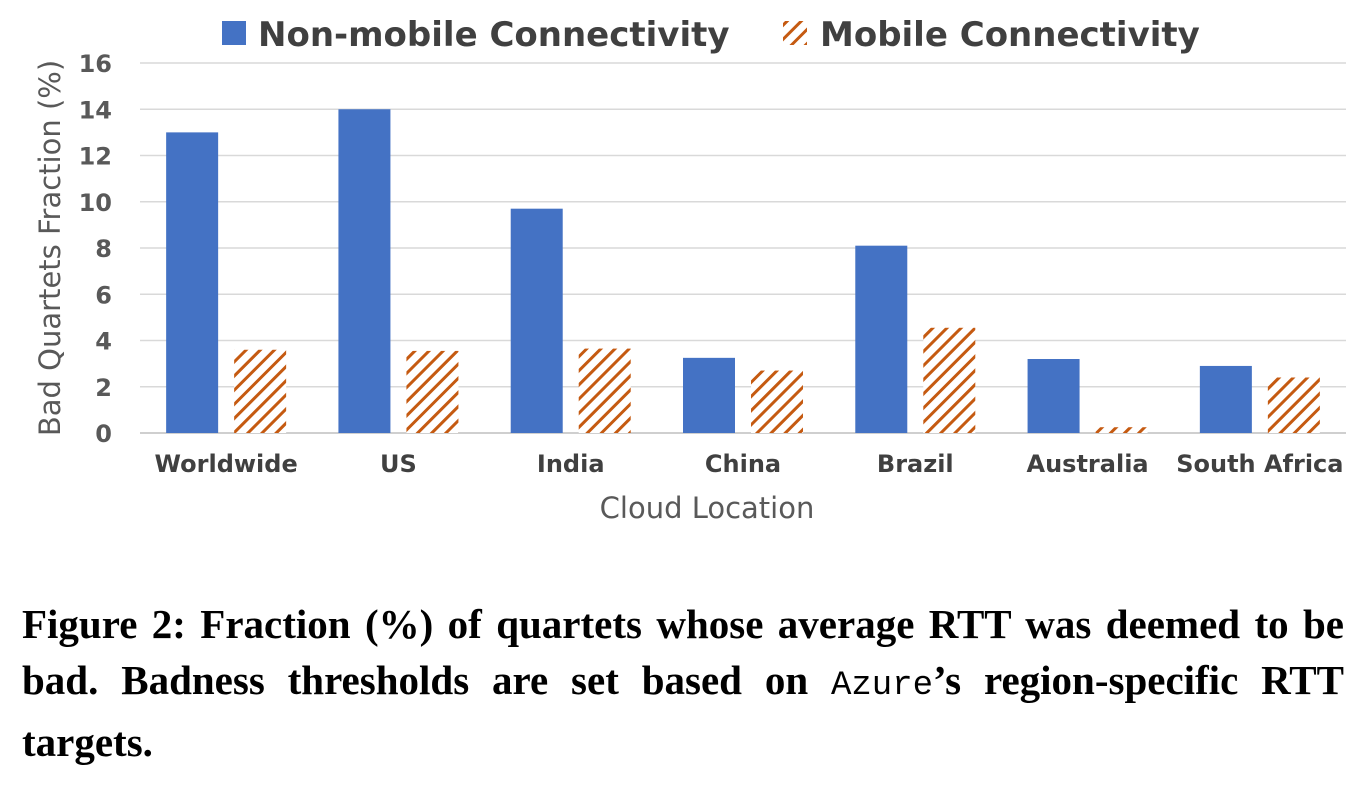  What do you see at coordinates (709, 395) in the screenshot?
I see `bar-non-mobile-china` at bounding box center [709, 395].